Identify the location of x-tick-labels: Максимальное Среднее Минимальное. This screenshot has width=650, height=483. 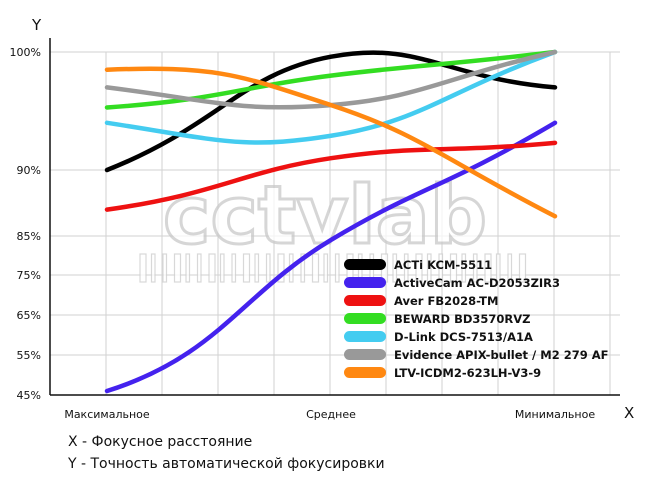
(329, 414).